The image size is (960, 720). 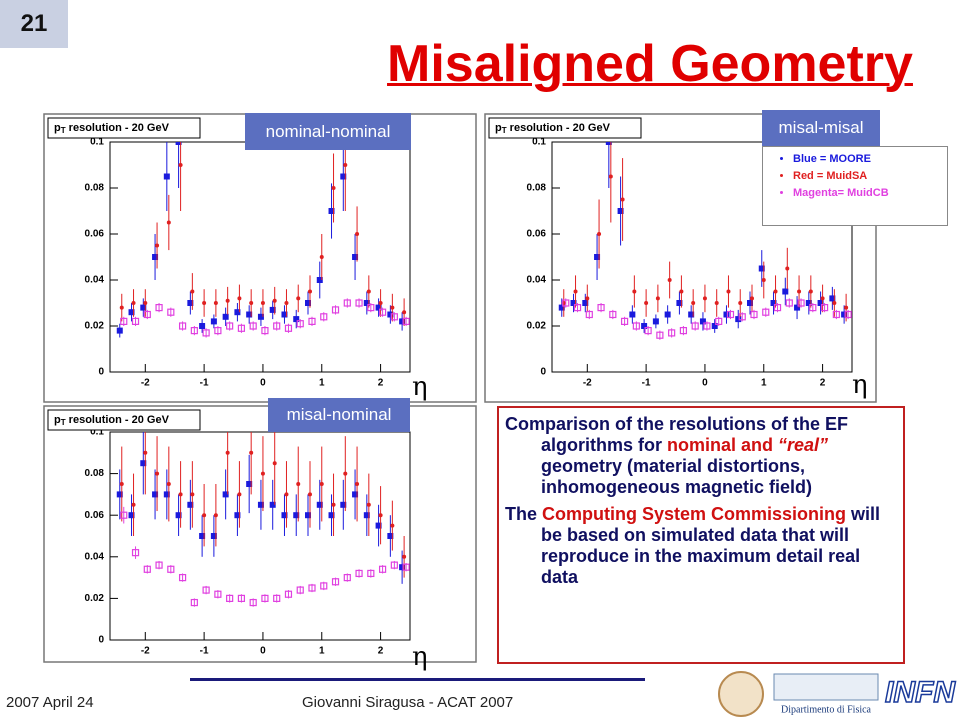 I want to click on legend-entry: Magenta= MuidCB, so click(x=870, y=193).